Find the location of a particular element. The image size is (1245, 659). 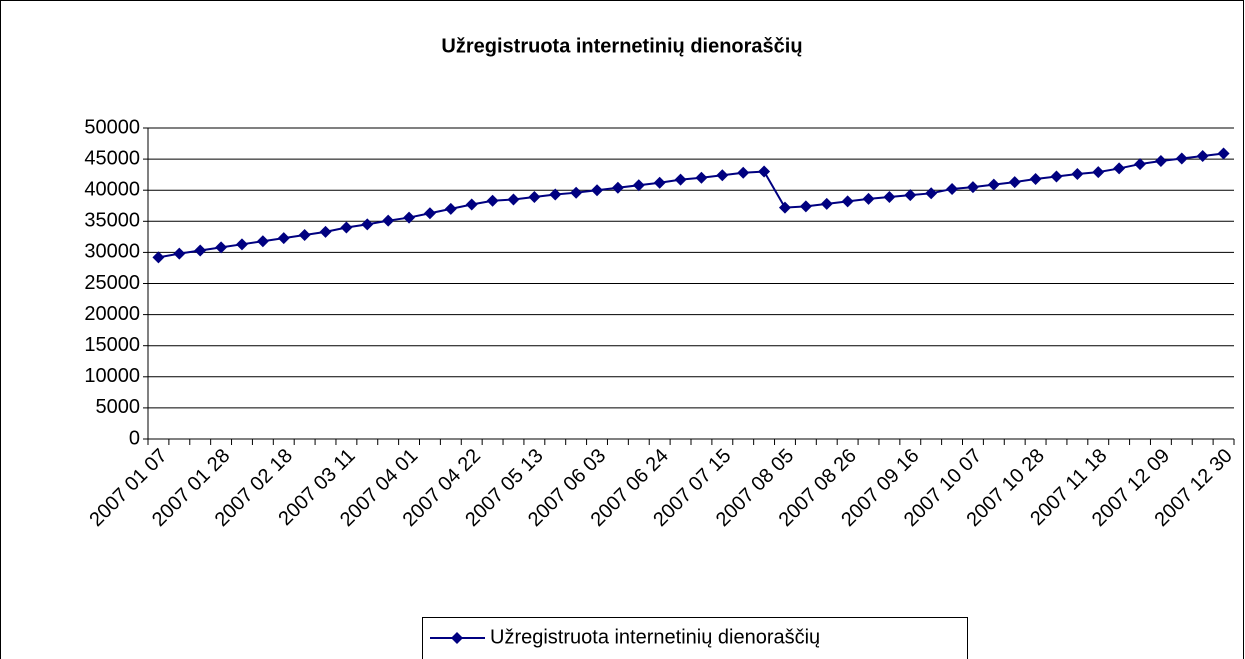

y-tick-label: 20000 is located at coordinates (112, 314).